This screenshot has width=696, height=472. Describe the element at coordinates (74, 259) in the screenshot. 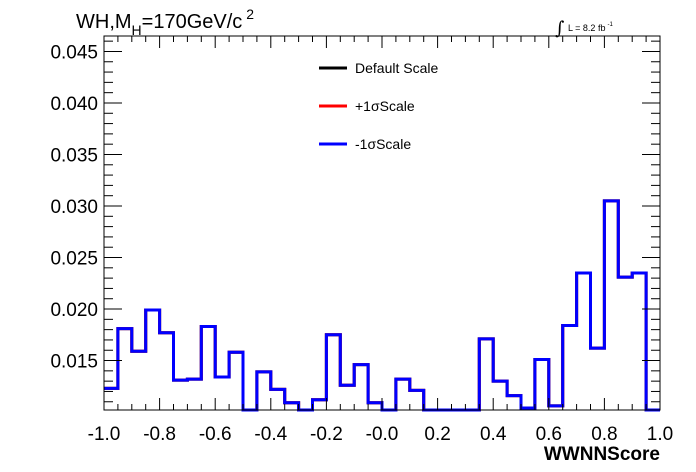

I see `y-tick-label: 0.025` at that location.